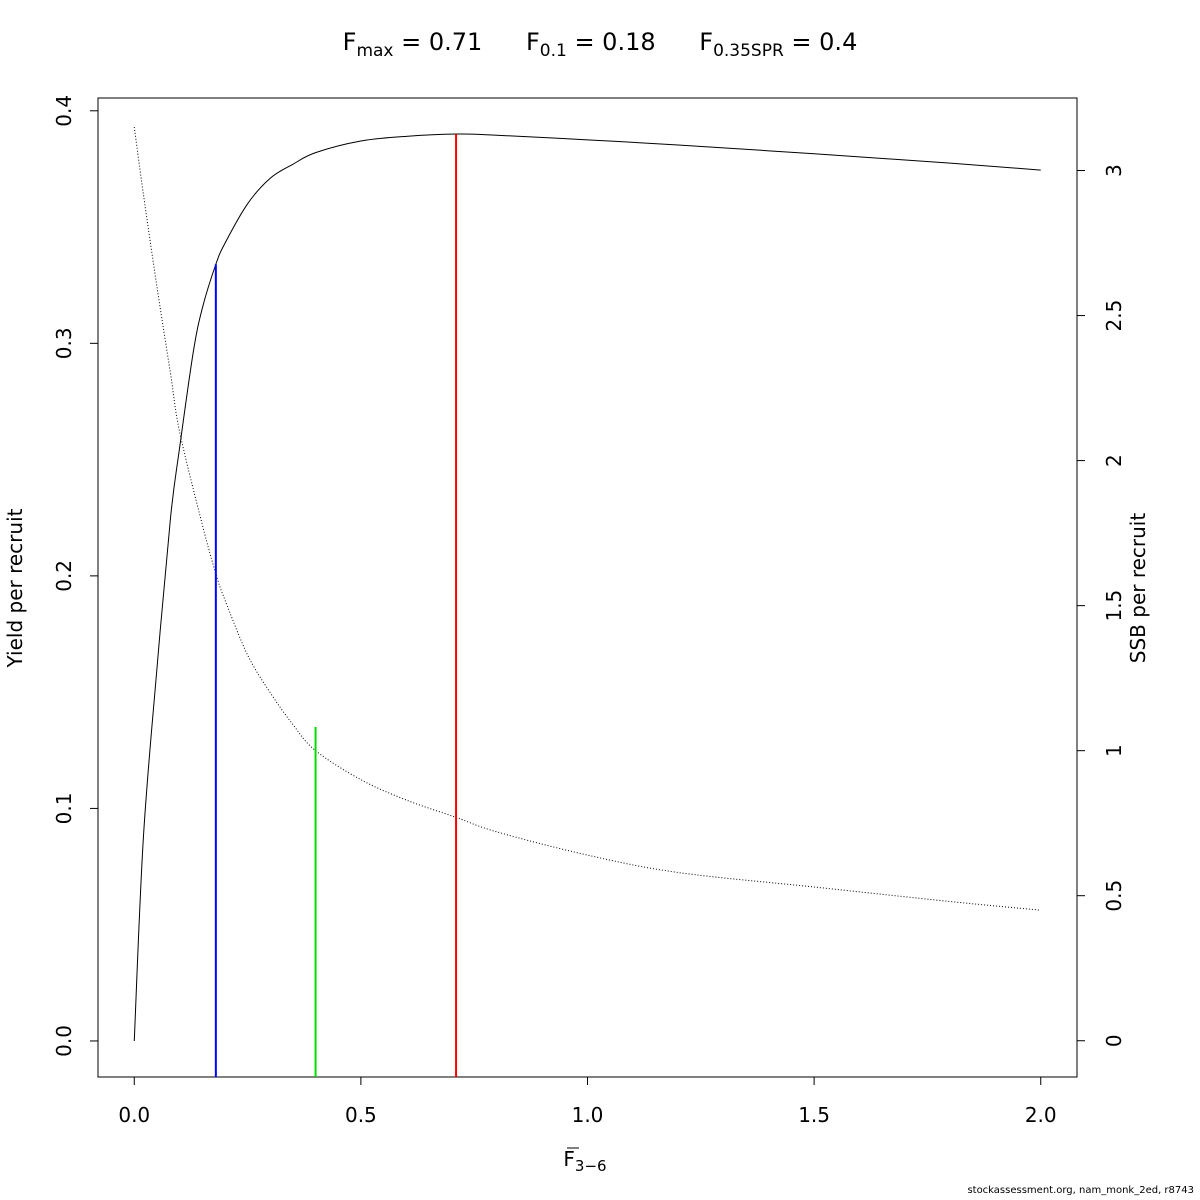 Image resolution: width=1200 pixels, height=1200 pixels. I want to click on y-tick-label: 0.3, so click(64, 343).